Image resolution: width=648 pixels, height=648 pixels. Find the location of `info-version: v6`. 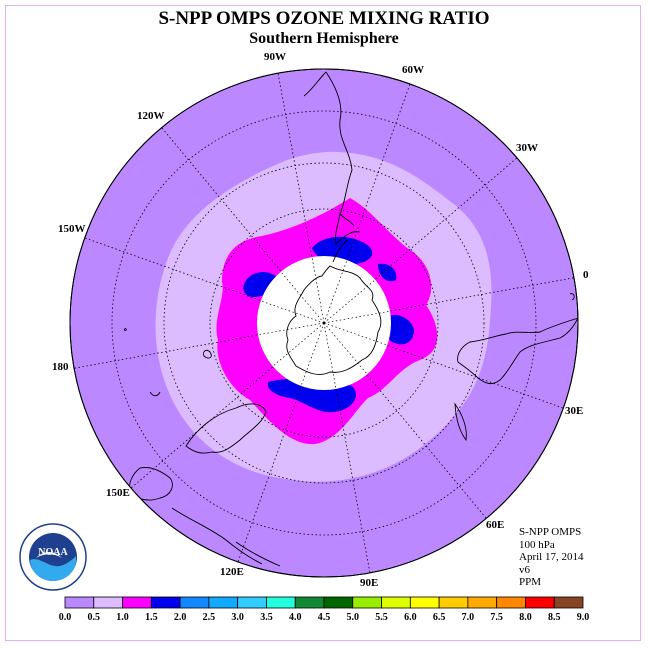

info-version: v6 is located at coordinates (524, 569).